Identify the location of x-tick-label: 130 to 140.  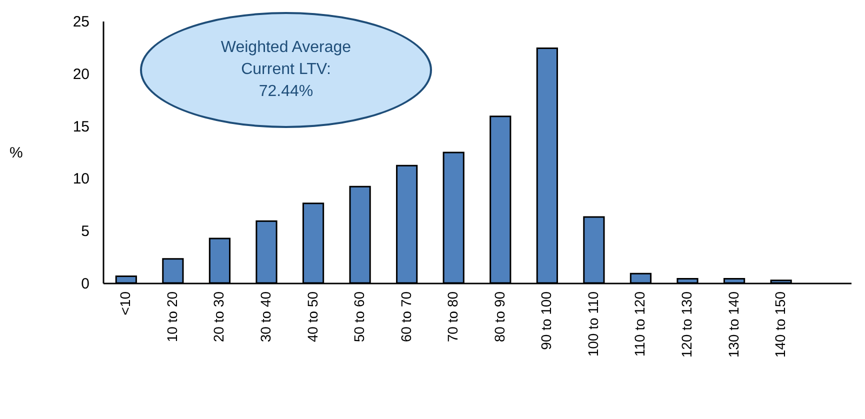
(733, 324).